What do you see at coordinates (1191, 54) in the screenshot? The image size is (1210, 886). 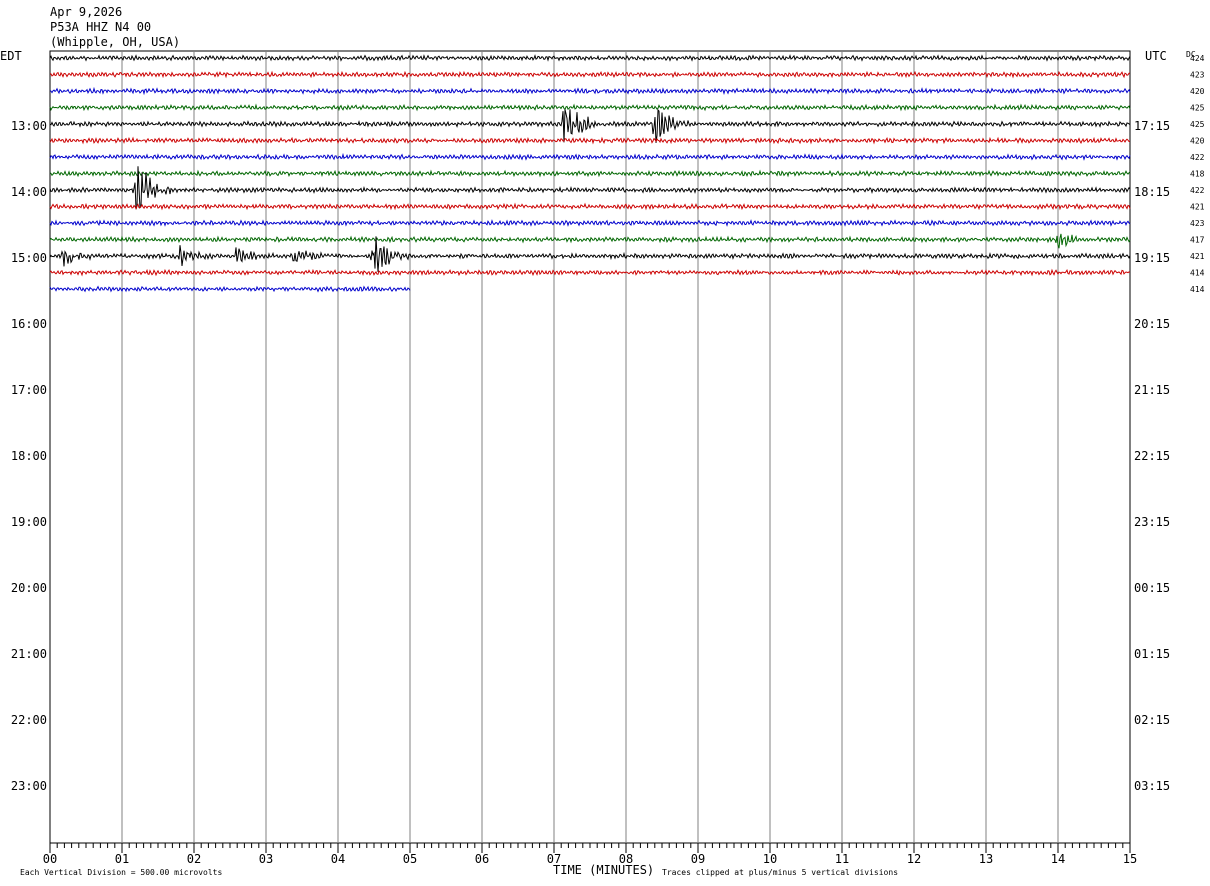 I see `dc-label: DC` at bounding box center [1191, 54].